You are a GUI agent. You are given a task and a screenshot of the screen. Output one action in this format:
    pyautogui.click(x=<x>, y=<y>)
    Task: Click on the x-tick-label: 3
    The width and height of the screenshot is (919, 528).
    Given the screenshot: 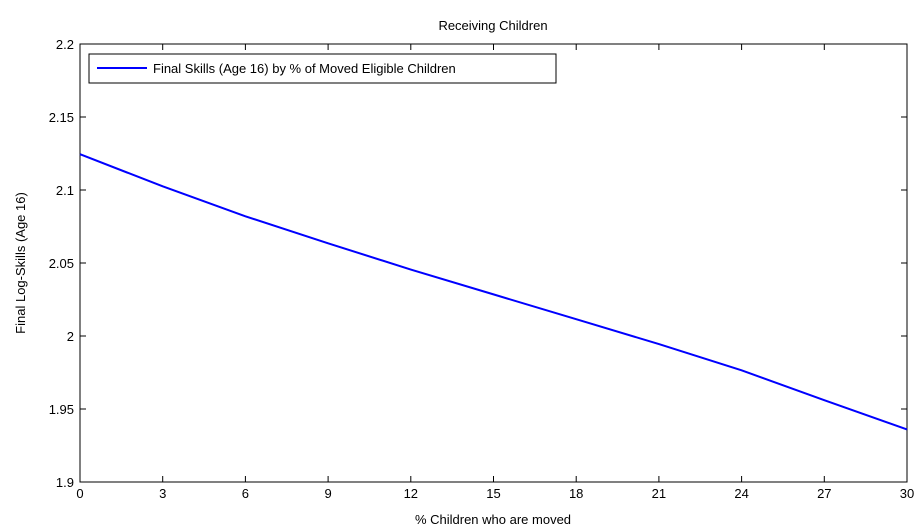 What is the action you would take?
    pyautogui.click(x=162, y=493)
    